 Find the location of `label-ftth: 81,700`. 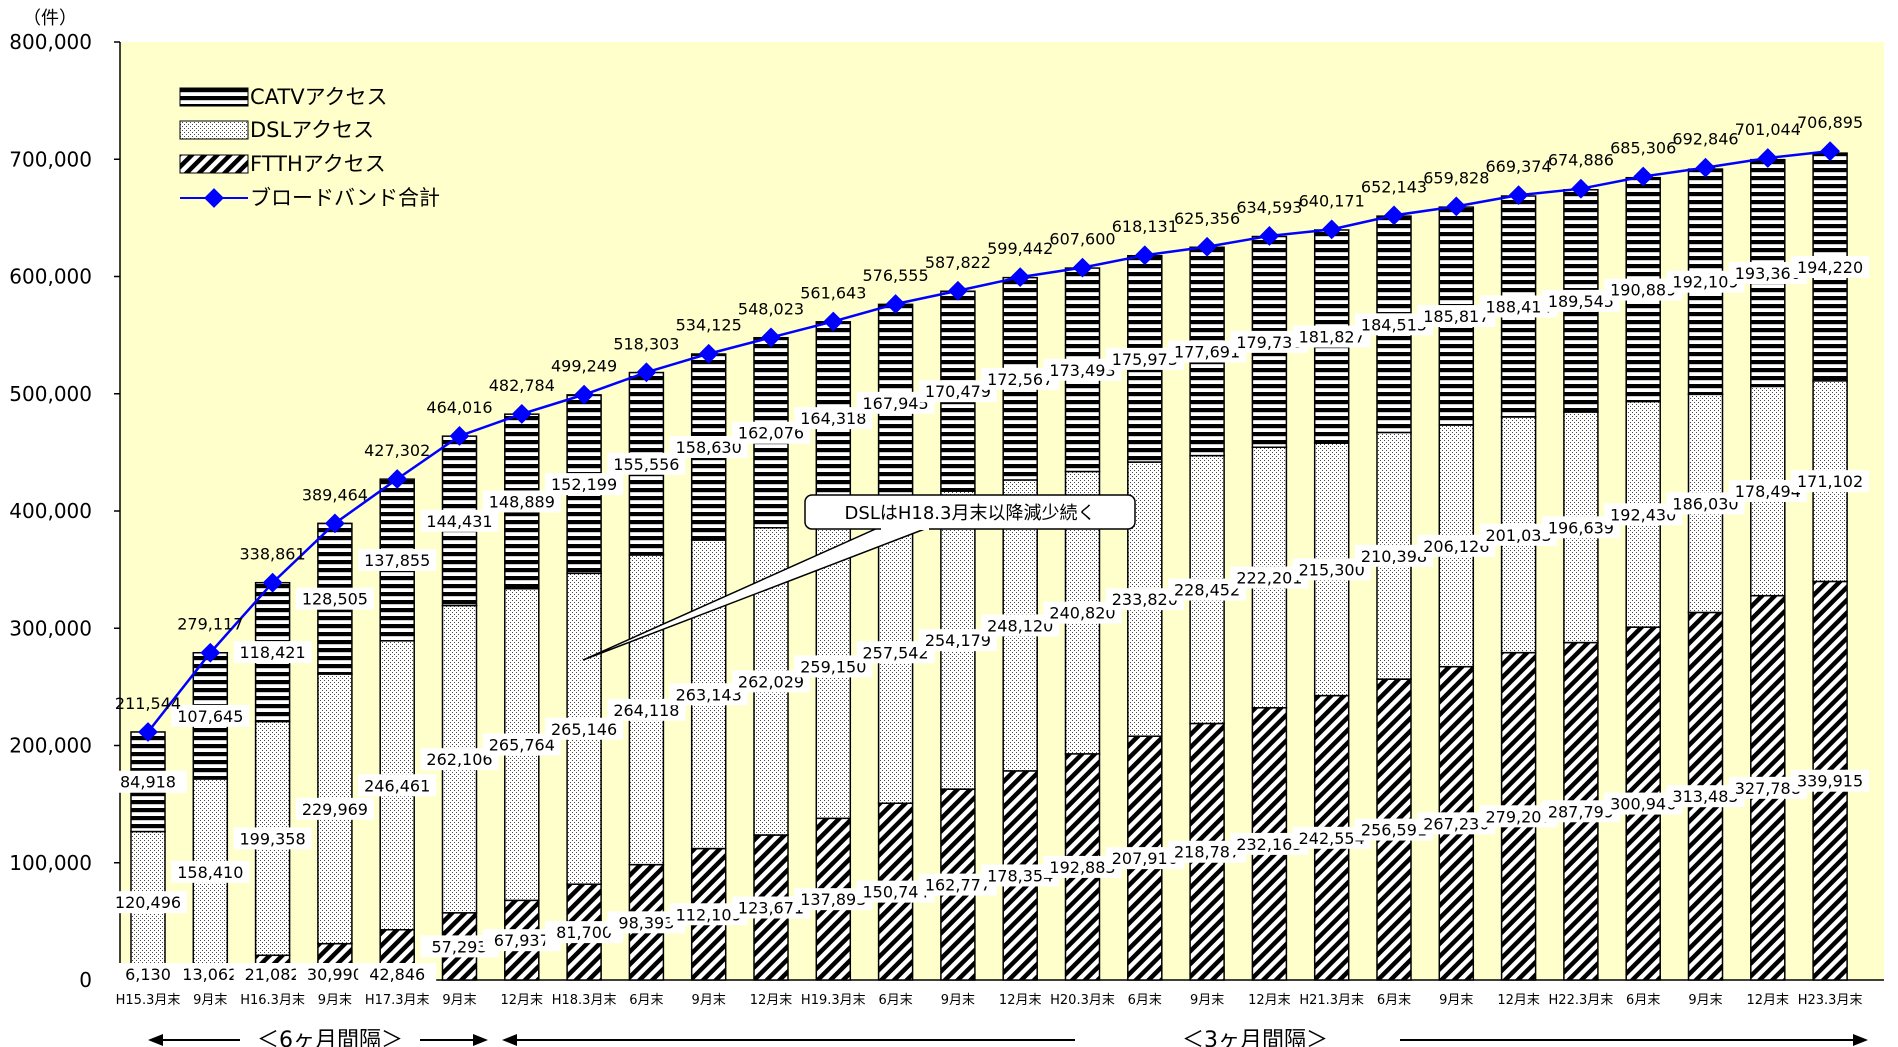

label-ftth: 81,700 is located at coordinates (584, 932).